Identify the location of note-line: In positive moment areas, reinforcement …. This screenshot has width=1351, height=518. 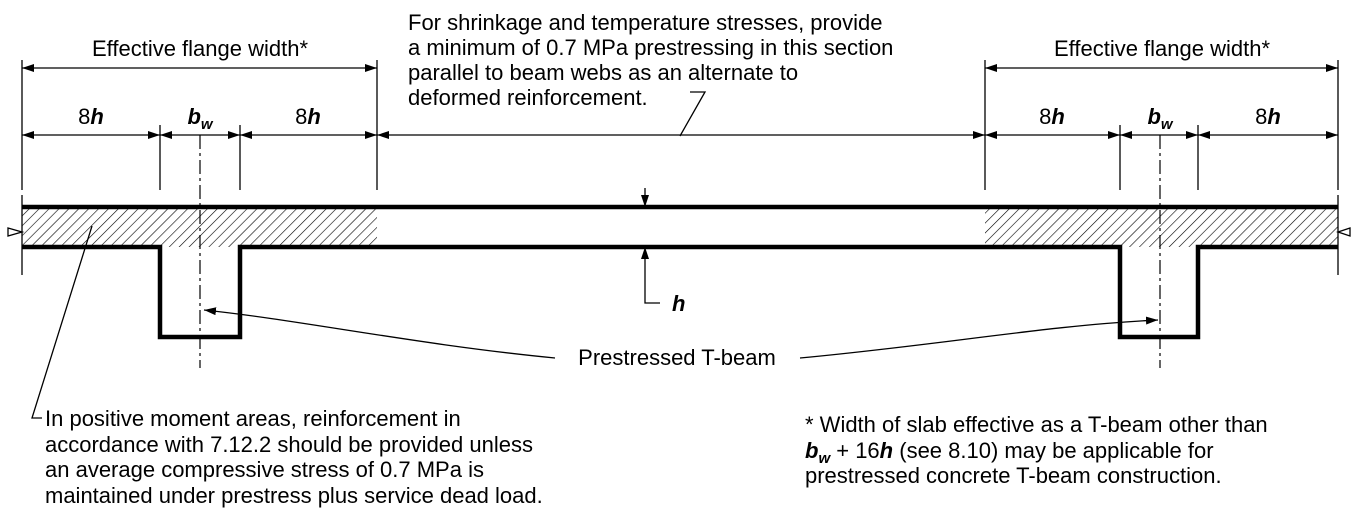
(253, 418).